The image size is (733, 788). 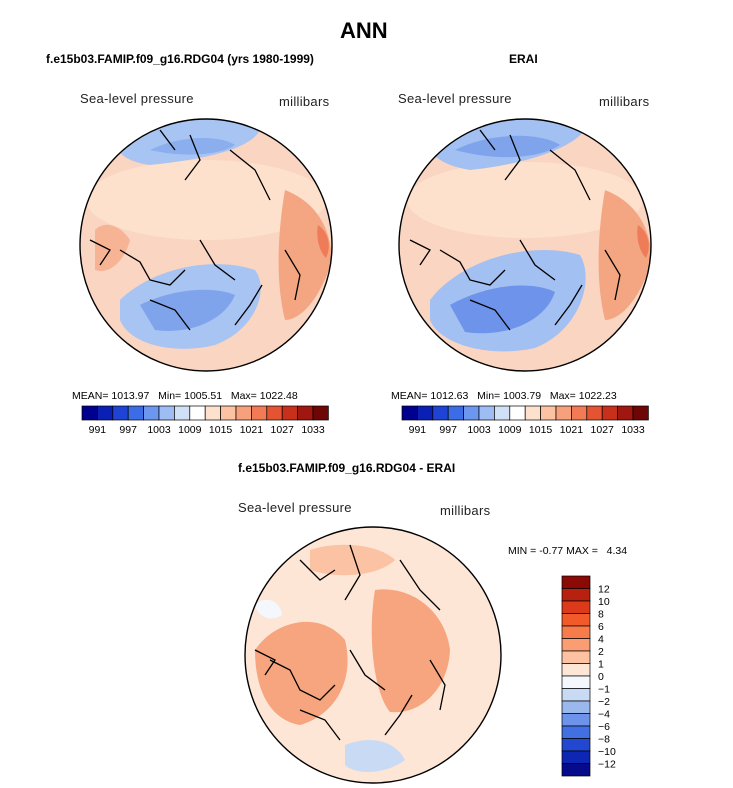 I want to click on panel3-colorbar-tick-label: 12, so click(x=604, y=590).